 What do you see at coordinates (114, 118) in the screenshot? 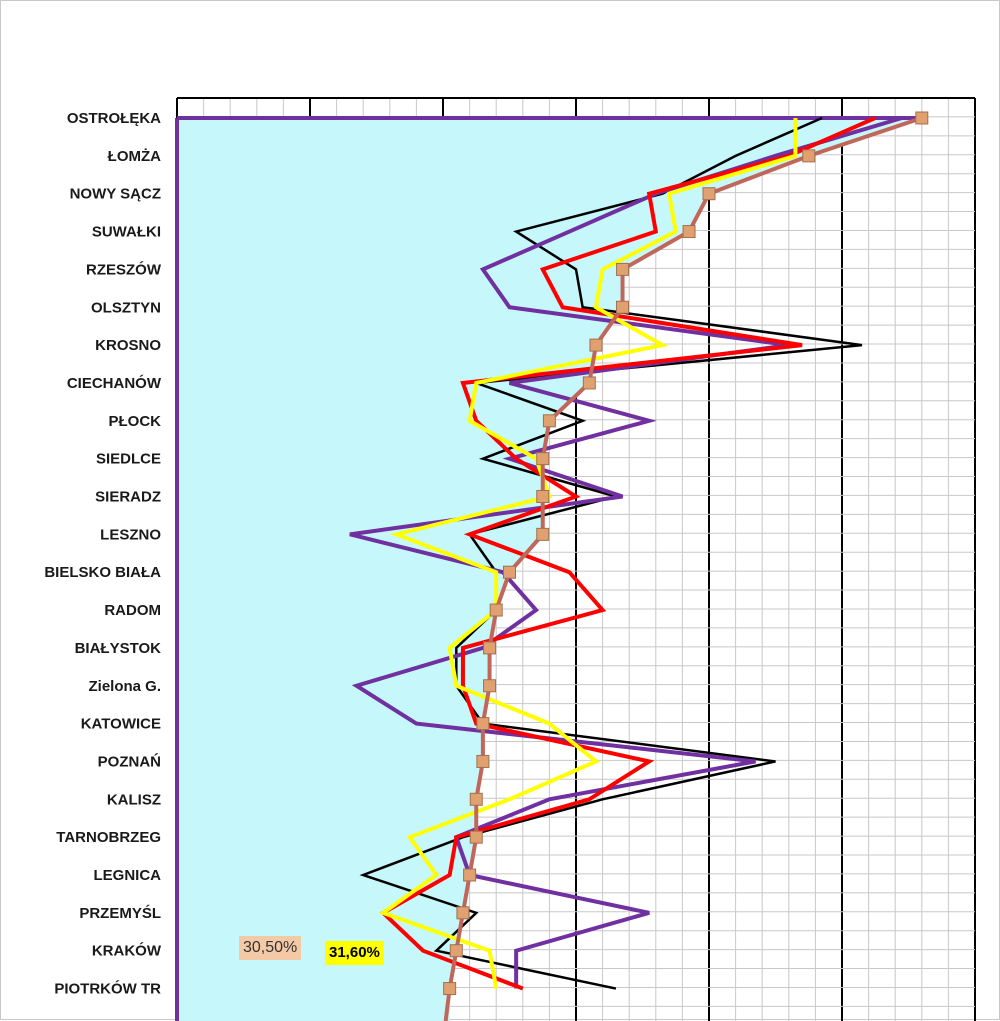
I see `category-label: OSTROŁĘKA` at bounding box center [114, 118].